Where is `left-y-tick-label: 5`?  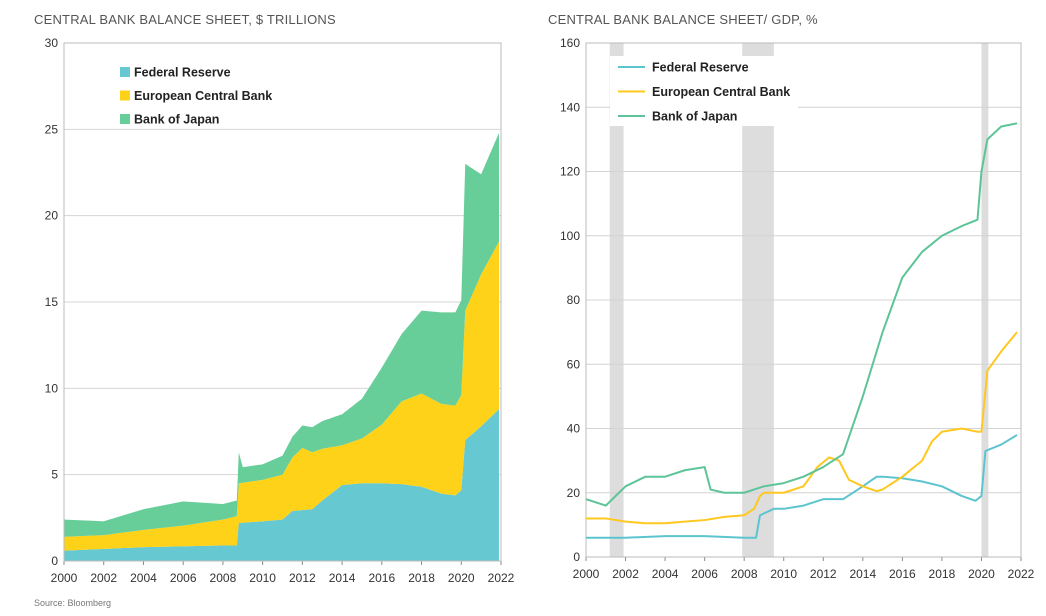 left-y-tick-label: 5 is located at coordinates (54, 475).